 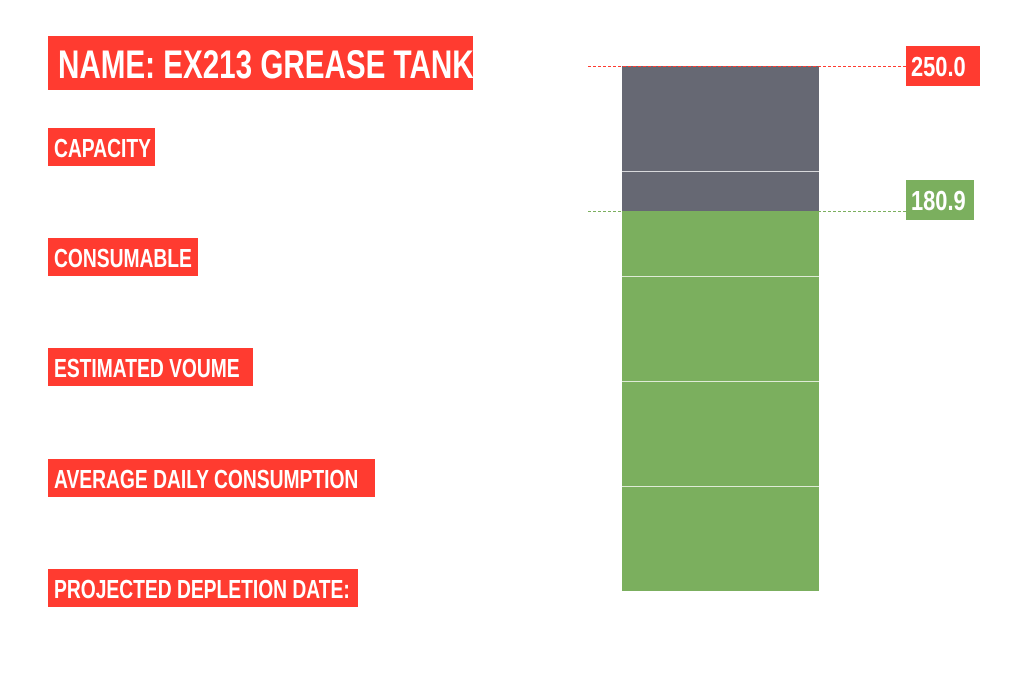 I want to click on capacity-marker-line, so click(x=747, y=66).